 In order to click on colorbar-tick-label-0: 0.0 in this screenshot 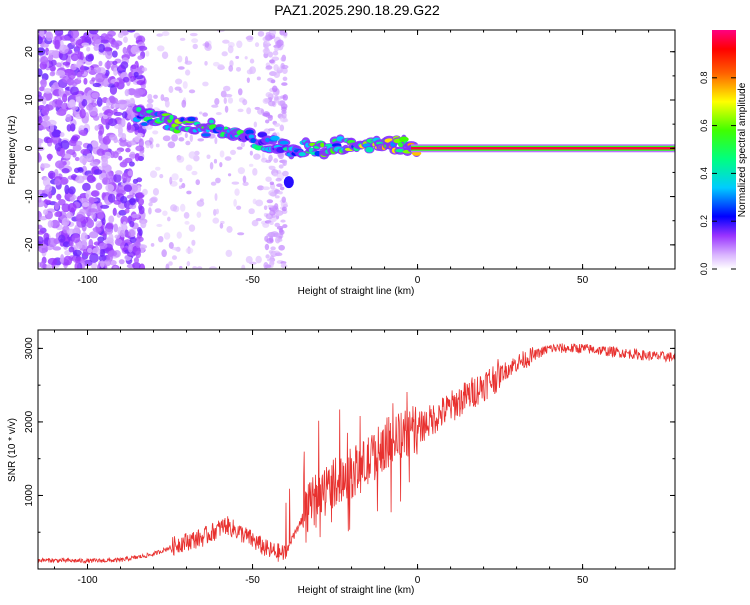, I will do `click(704, 269)`.